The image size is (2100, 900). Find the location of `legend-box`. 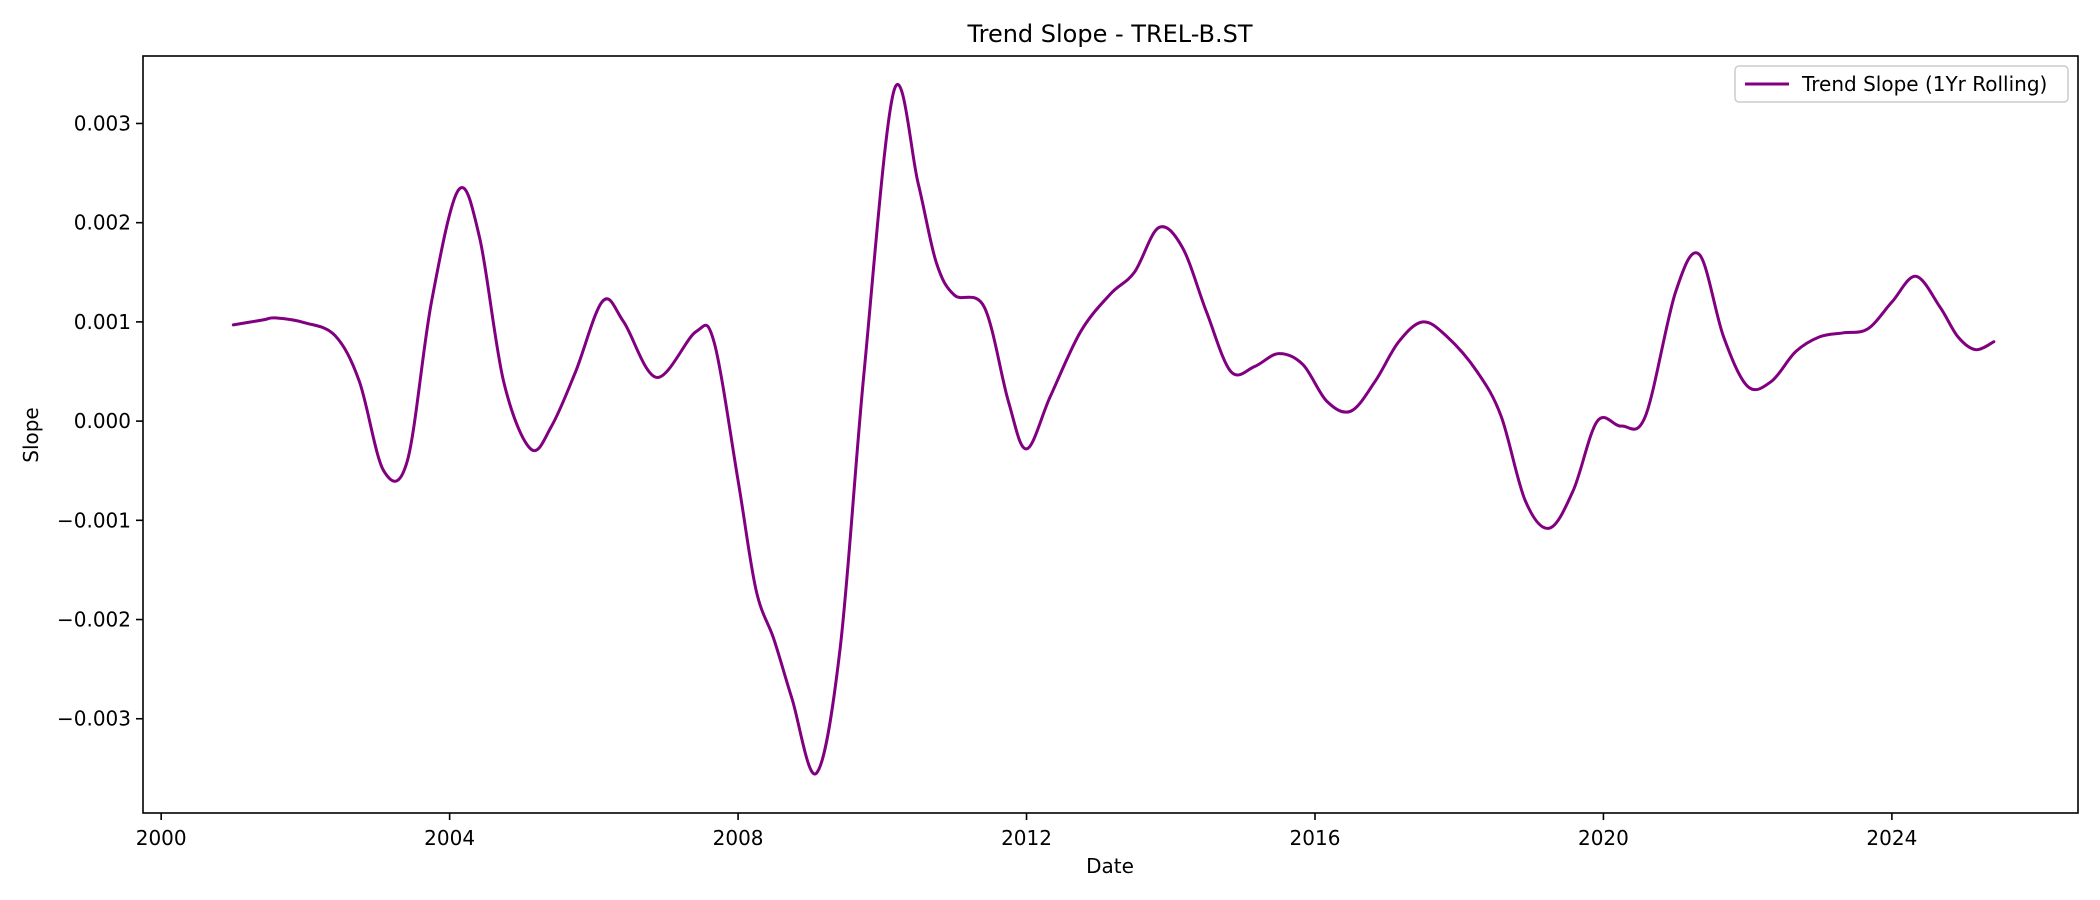

legend-box is located at coordinates (1901, 84).